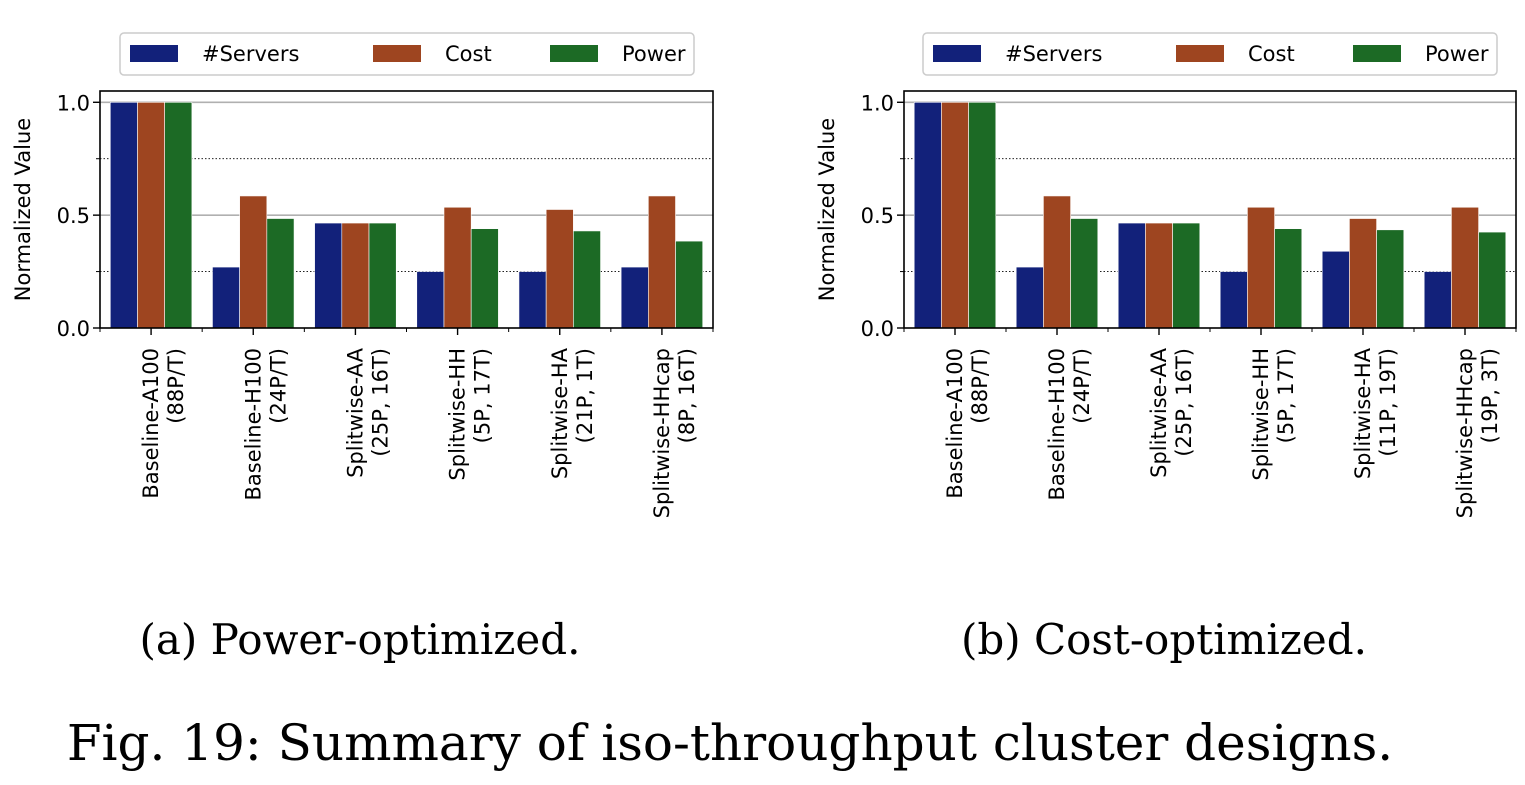 This screenshot has height=785, width=1525. Describe the element at coordinates (572, 413) in the screenshot. I see `x-tick-label: Splitwise-HA(21P, 1T)` at that location.